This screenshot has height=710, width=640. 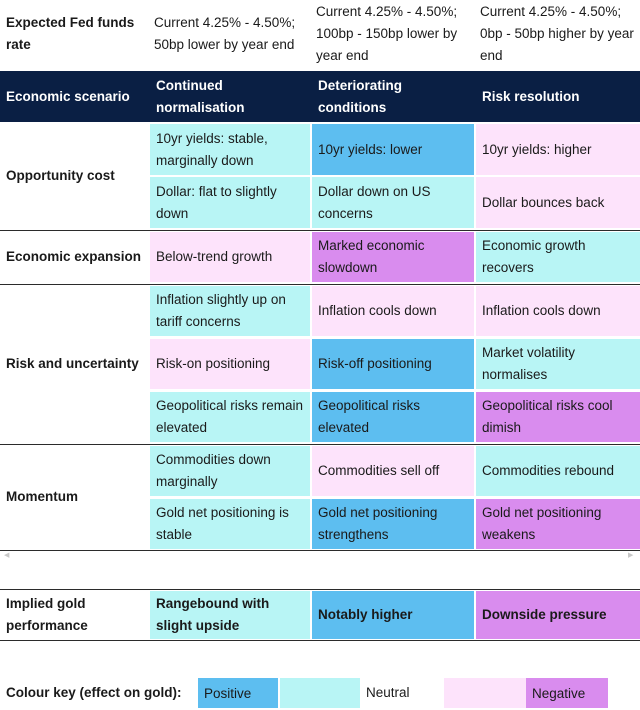 What do you see at coordinates (529, 363) in the screenshot?
I see `risk-r2-c3-text: Market volatility normalises` at bounding box center [529, 363].